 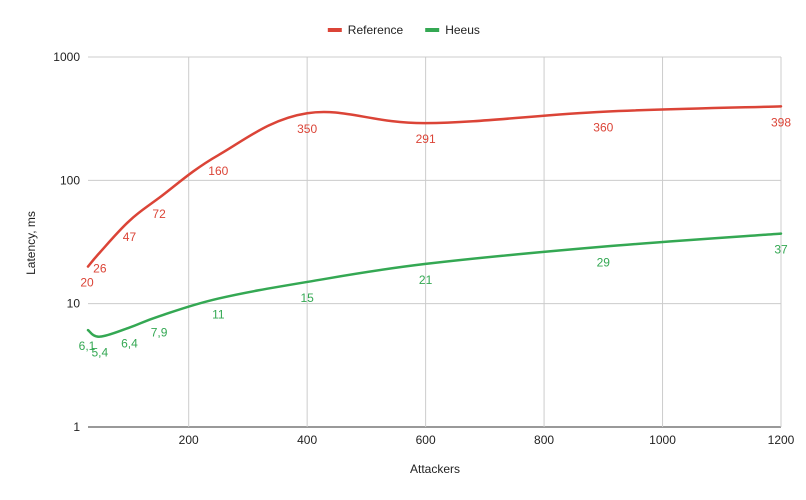 I want to click on y-tick-label: 10, so click(x=74, y=304).